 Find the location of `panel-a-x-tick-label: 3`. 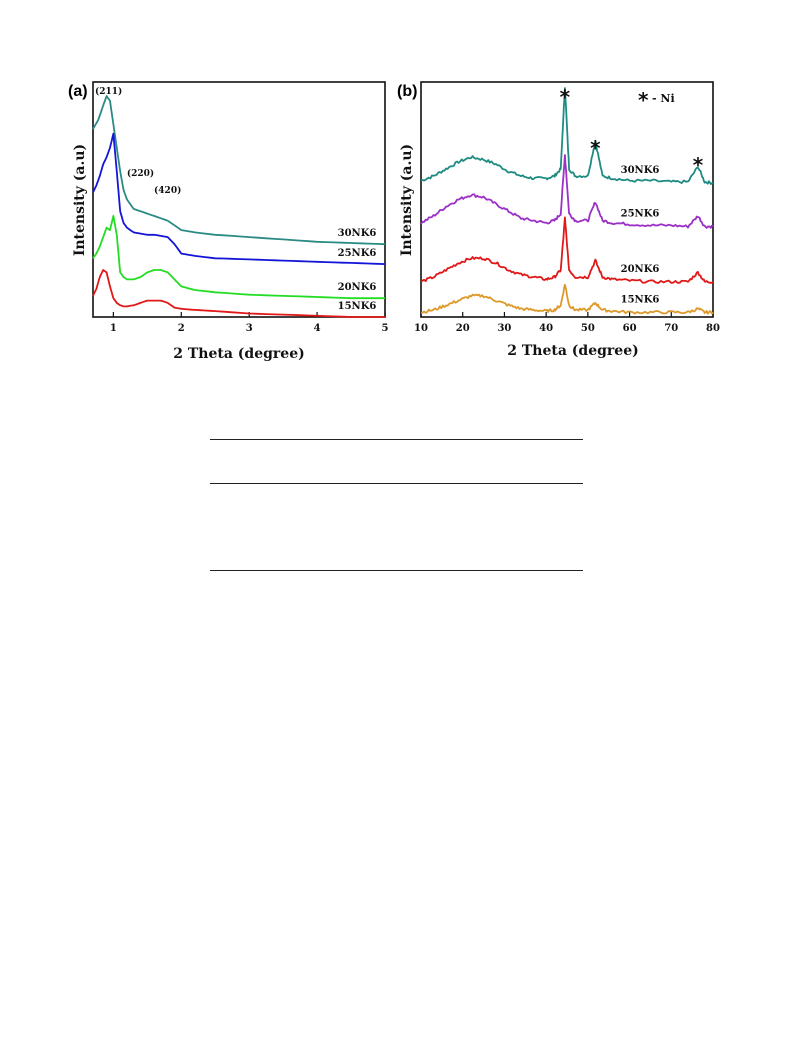

panel-a-x-tick-label: 3 is located at coordinates (249, 328).